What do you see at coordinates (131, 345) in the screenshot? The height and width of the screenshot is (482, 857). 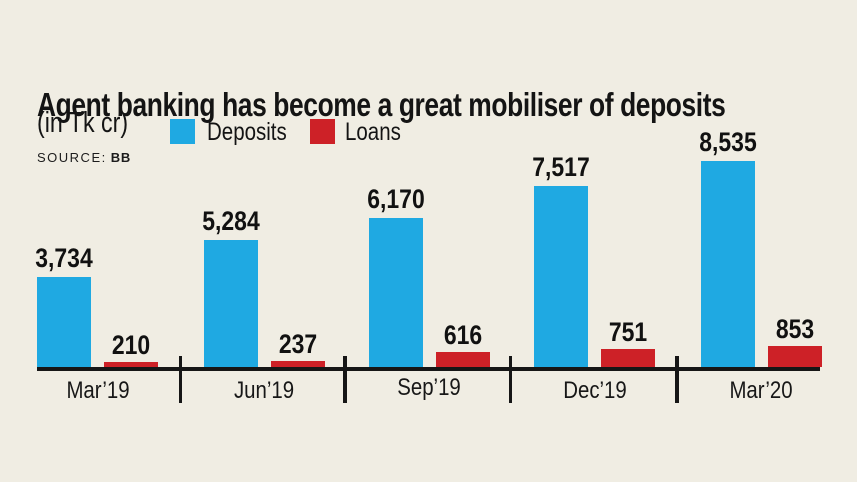 I see `loan-value-label: 210` at bounding box center [131, 345].